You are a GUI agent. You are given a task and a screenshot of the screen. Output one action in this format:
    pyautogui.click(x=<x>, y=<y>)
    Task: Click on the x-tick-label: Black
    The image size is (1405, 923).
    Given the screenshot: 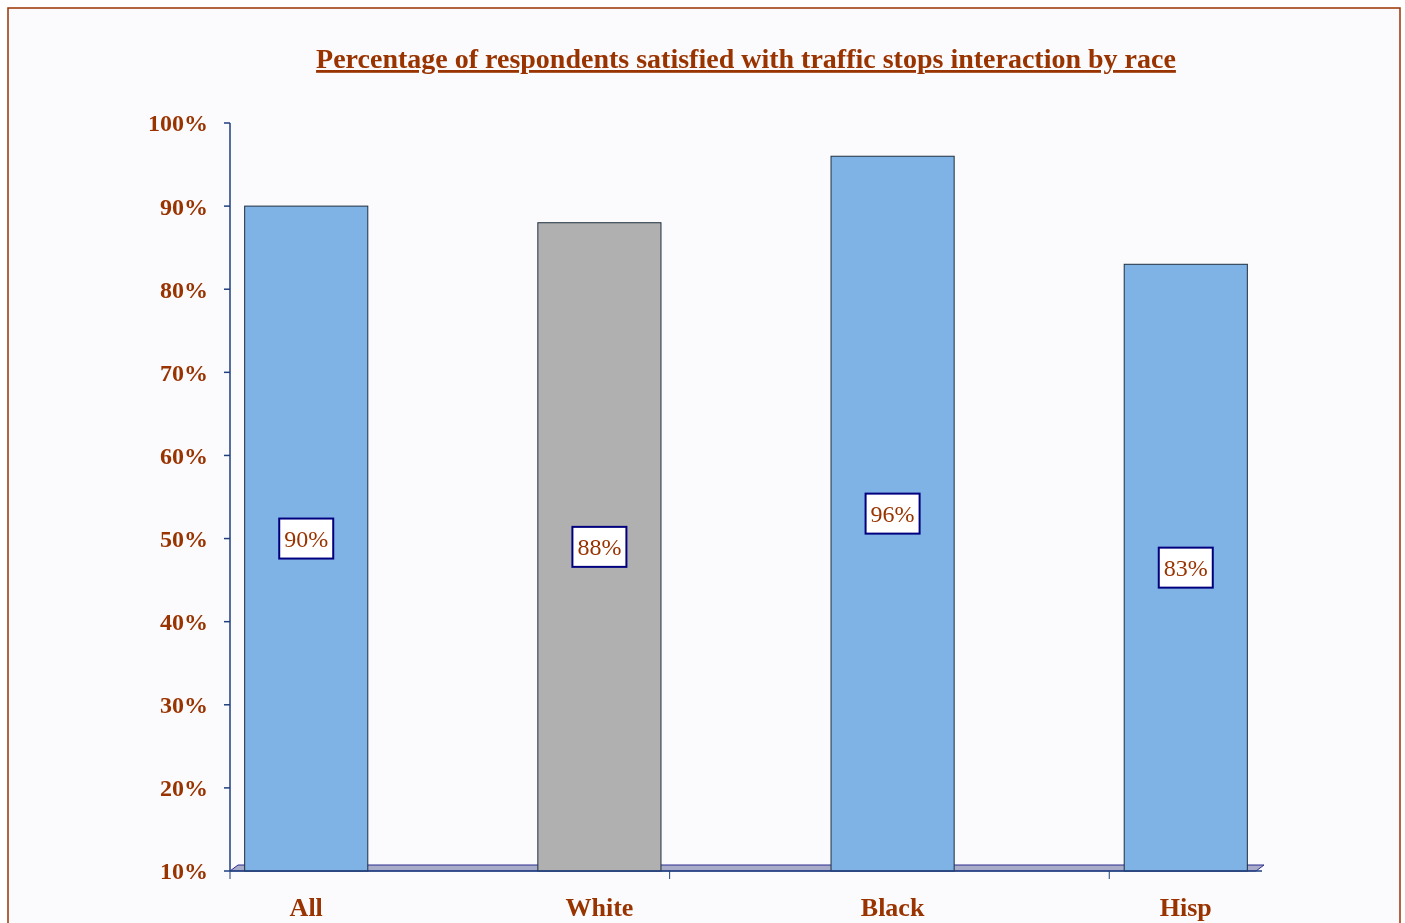 What is the action you would take?
    pyautogui.click(x=892, y=907)
    